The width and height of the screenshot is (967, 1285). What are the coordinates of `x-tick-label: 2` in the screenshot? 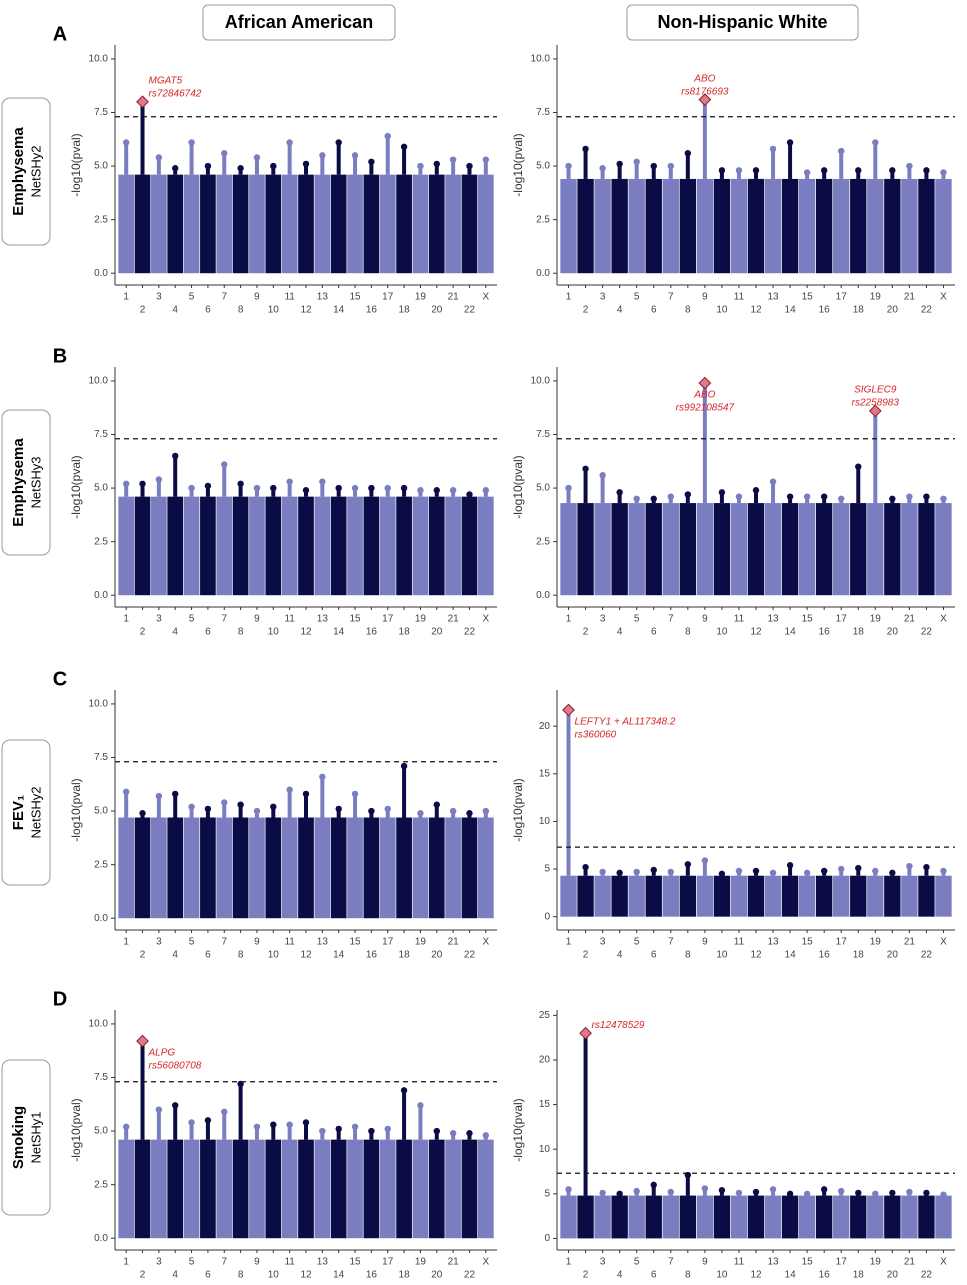 It's located at (586, 955).